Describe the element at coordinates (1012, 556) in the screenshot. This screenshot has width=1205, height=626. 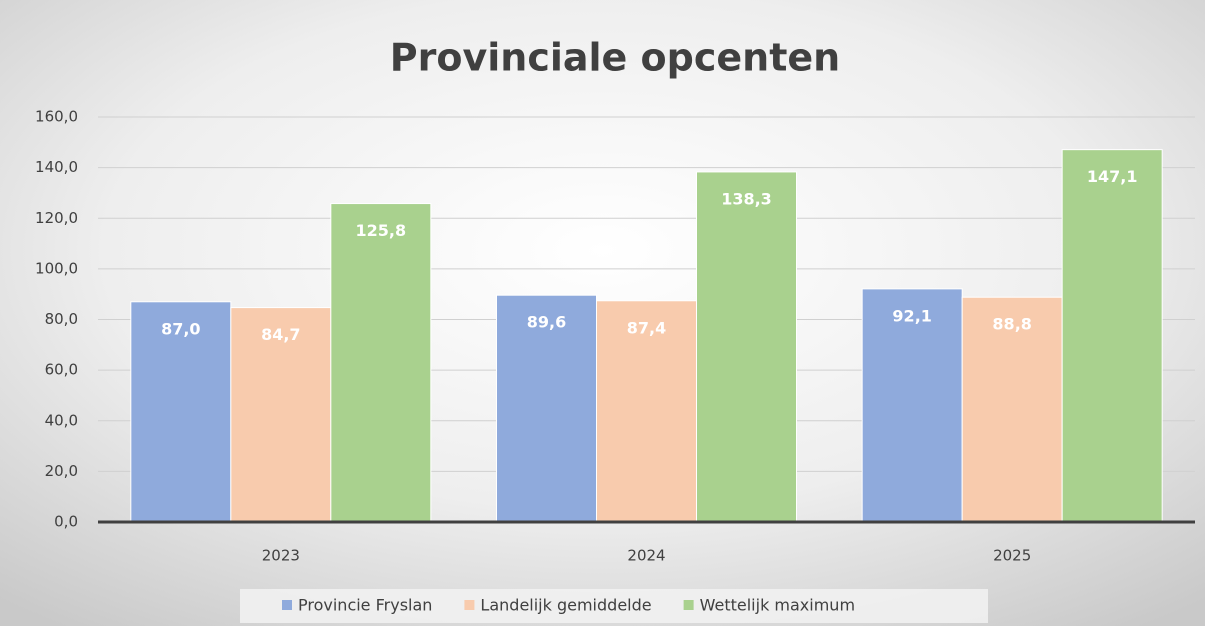
I see `x-tick-label: 2025` at that location.